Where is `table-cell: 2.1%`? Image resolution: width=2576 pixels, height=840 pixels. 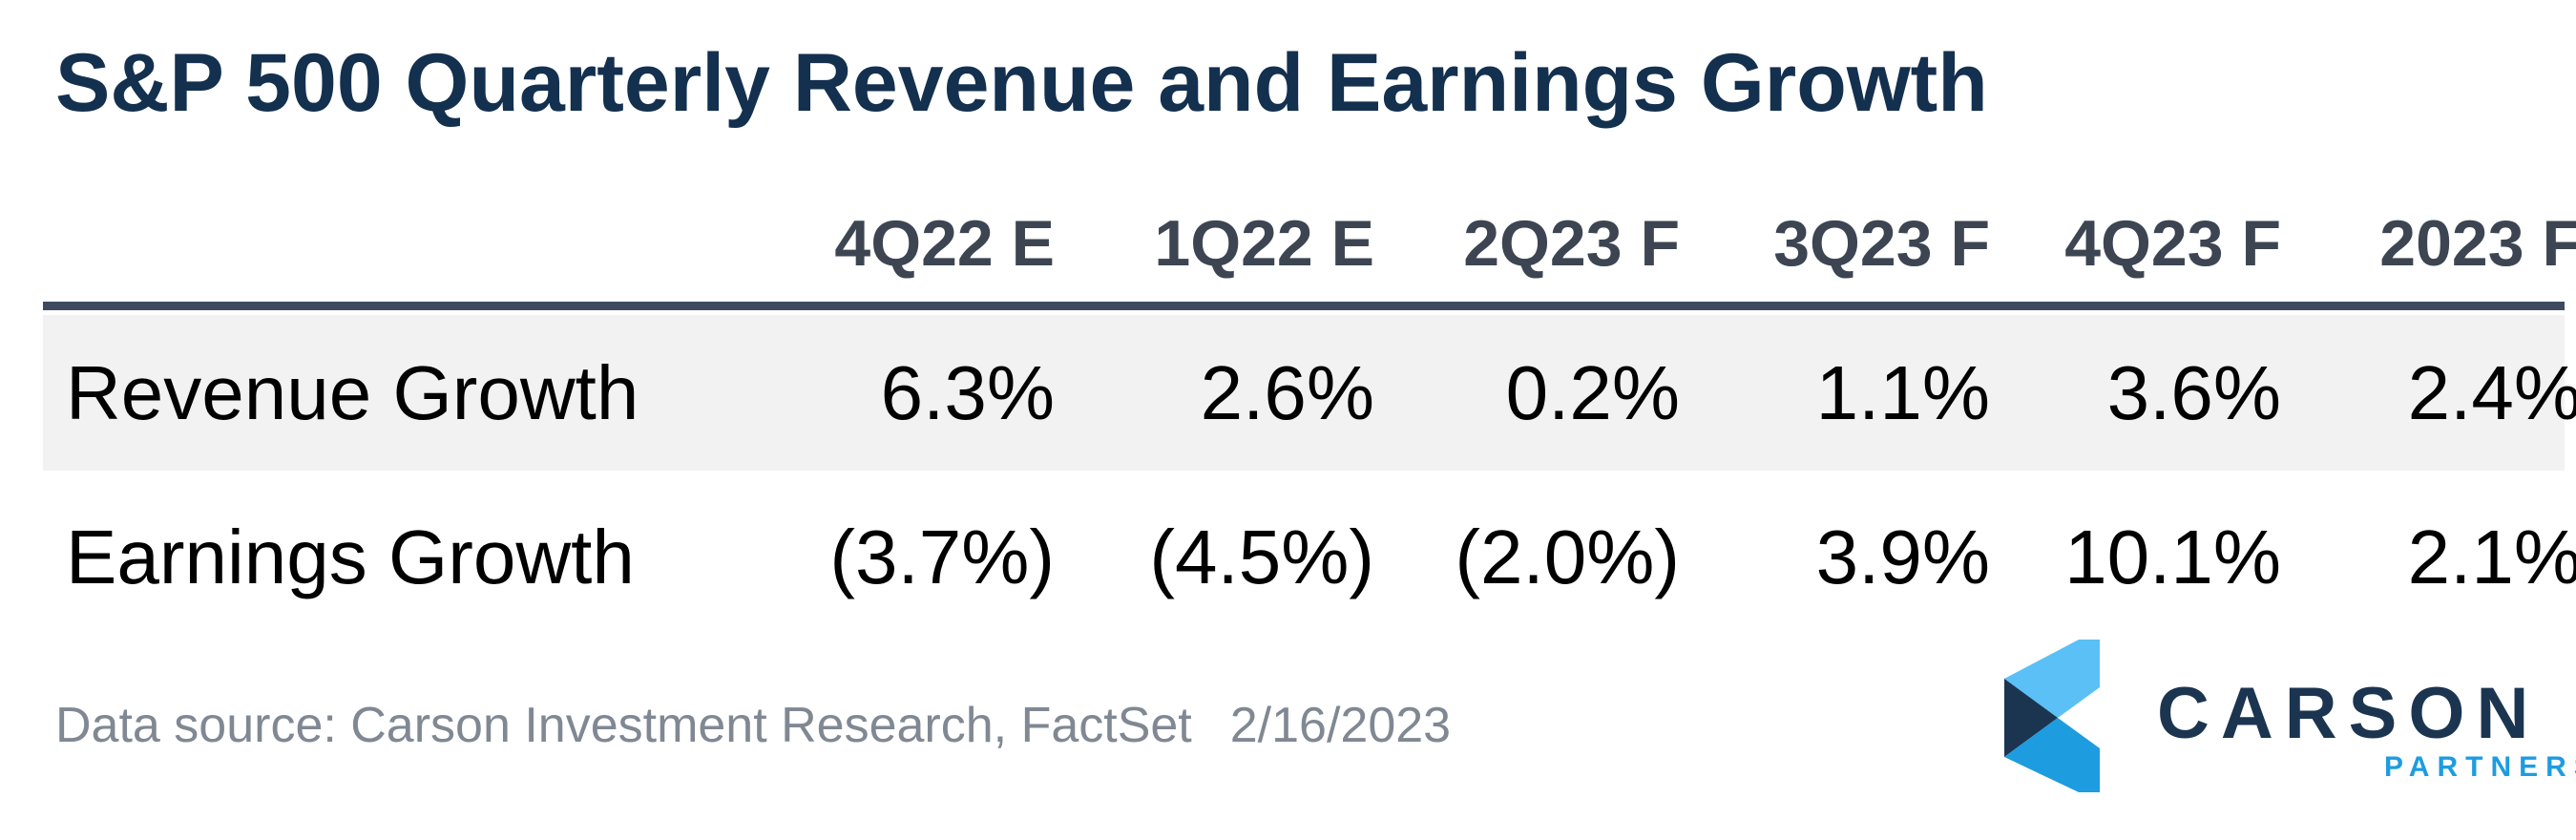
table-cell: 2.1% is located at coordinates (2491, 556).